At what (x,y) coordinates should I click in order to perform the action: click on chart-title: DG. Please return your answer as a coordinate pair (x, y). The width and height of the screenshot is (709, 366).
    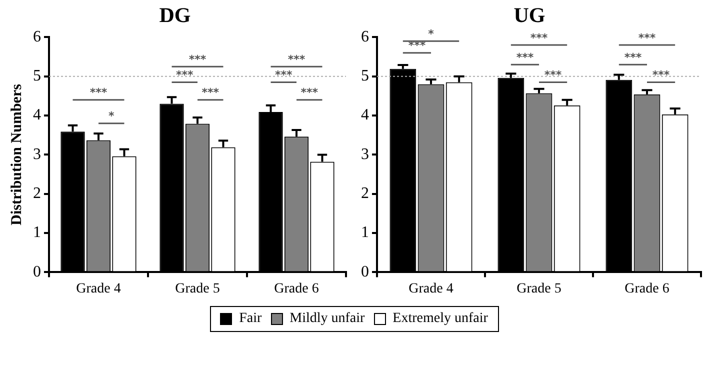
    Looking at the image, I should click on (175, 15).